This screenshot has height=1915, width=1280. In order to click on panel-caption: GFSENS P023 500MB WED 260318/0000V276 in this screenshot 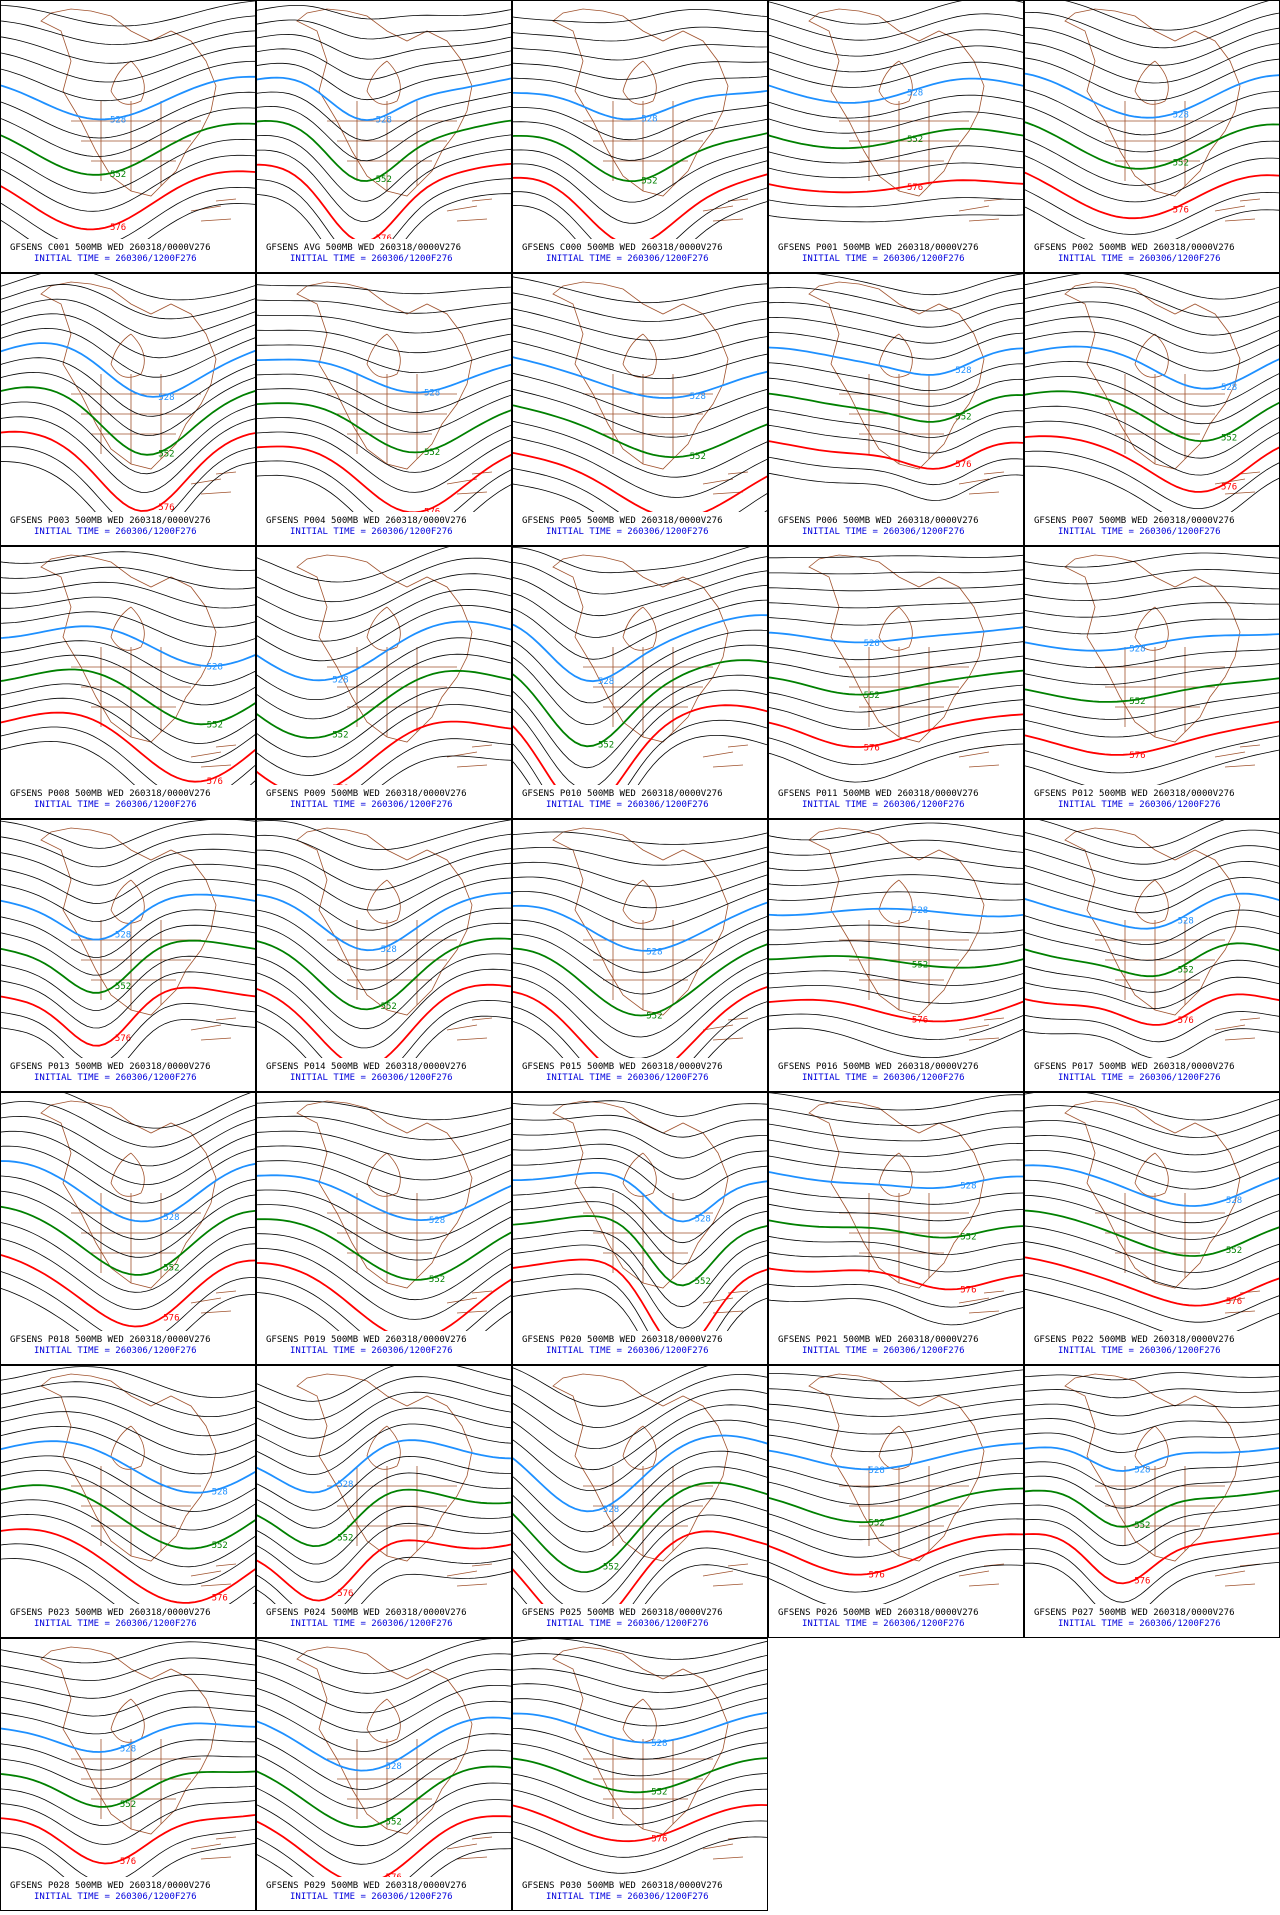, I will do `click(110, 1613)`.